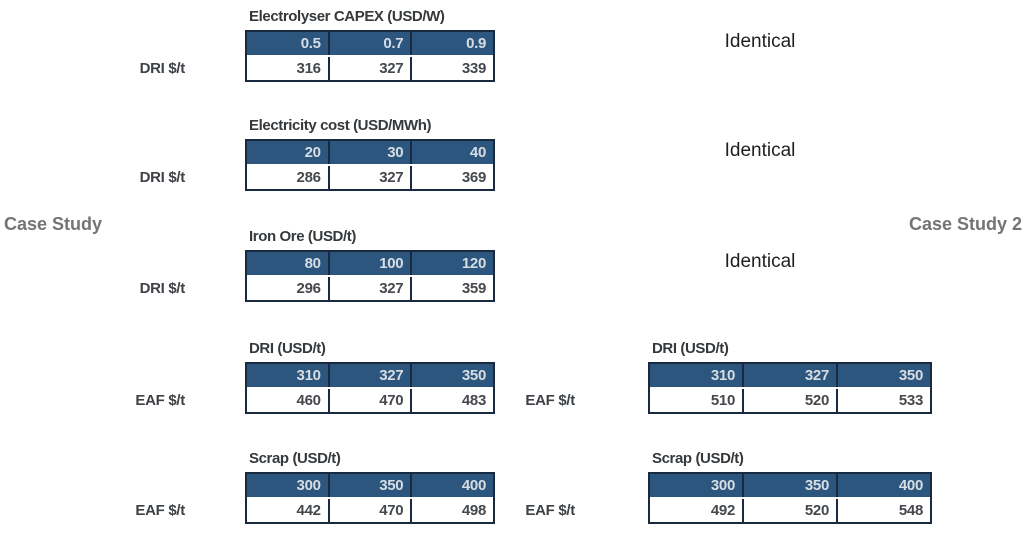  I want to click on value-cell: 510, so click(722, 400).